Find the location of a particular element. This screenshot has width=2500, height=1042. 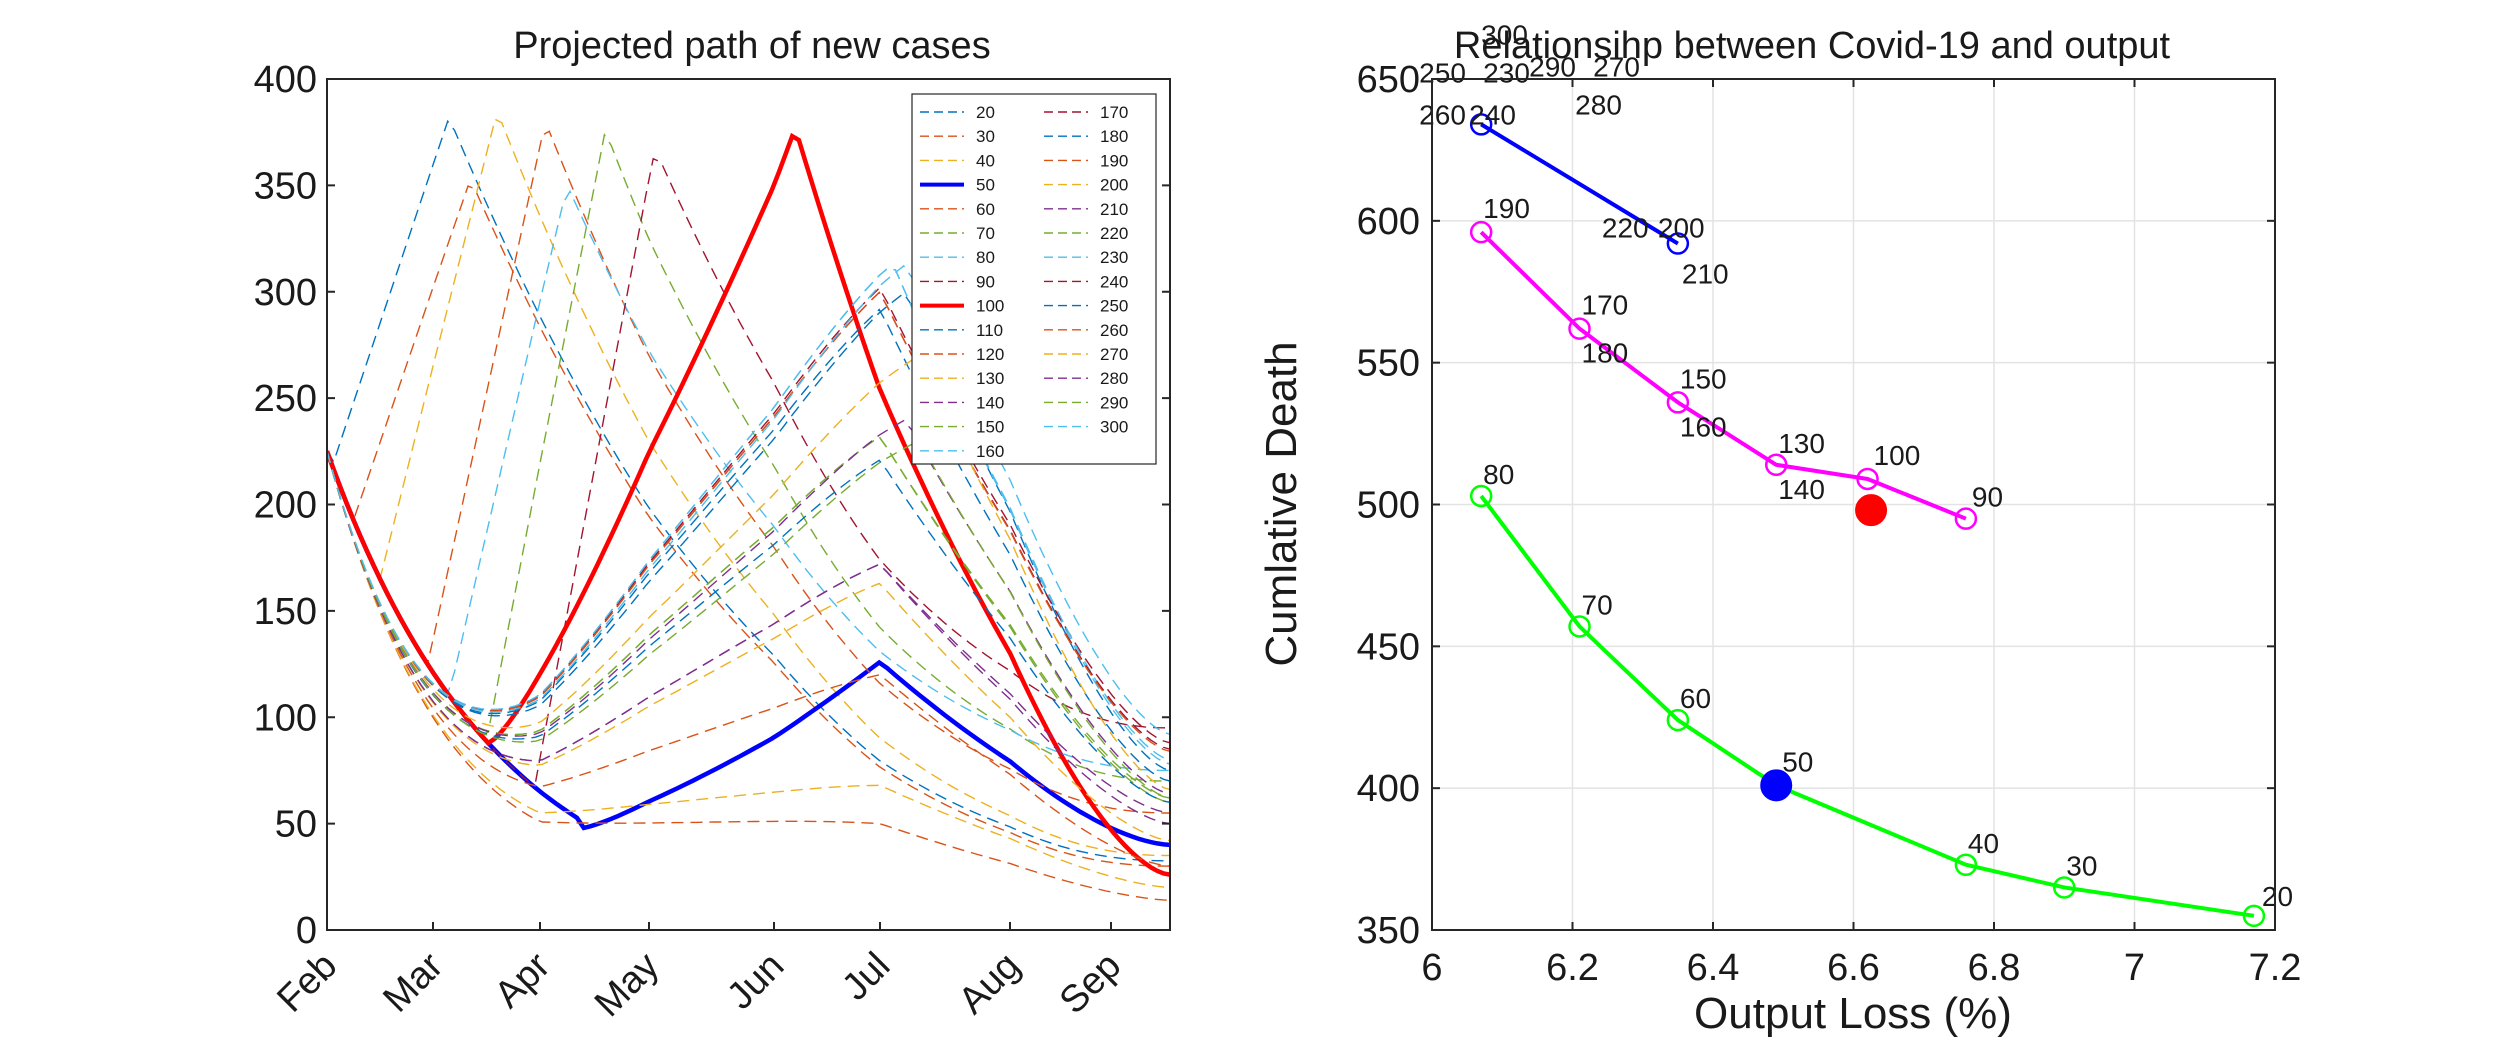

point-label-260: 260 is located at coordinates (1442, 114).